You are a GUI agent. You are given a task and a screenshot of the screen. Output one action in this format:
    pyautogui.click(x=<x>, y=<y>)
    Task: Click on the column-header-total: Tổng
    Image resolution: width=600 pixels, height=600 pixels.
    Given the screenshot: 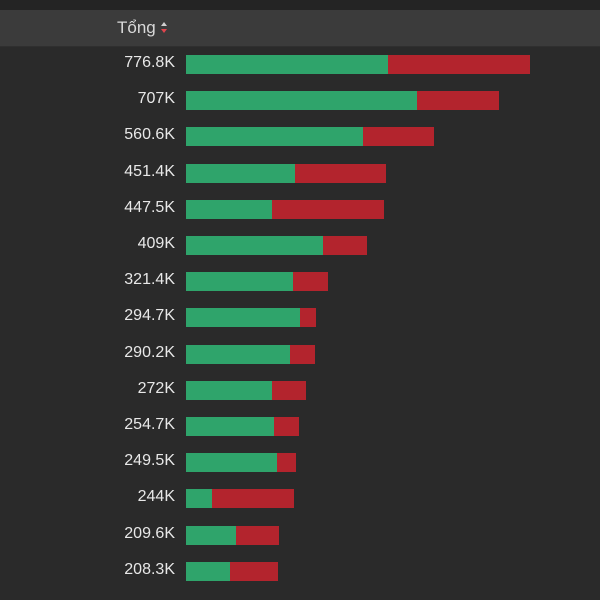 What is the action you would take?
    pyautogui.click(x=143, y=28)
    